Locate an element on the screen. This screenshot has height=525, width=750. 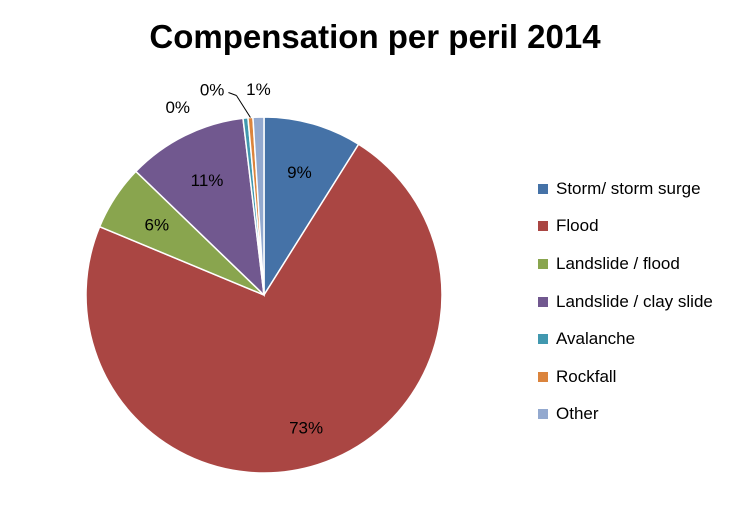
slice-value-label: 1% is located at coordinates (258, 89).